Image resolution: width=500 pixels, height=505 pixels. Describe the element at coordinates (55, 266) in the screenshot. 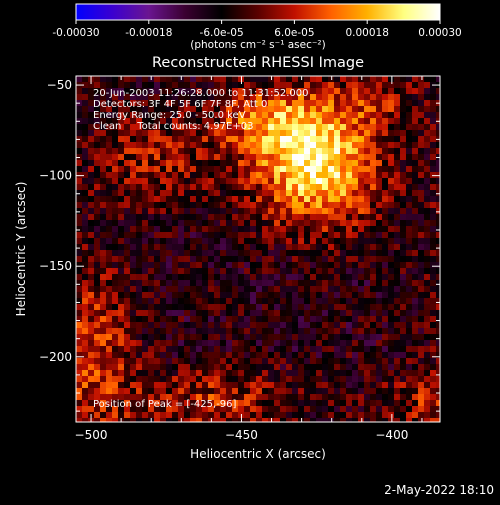

I see `y-tick-label: −150` at that location.